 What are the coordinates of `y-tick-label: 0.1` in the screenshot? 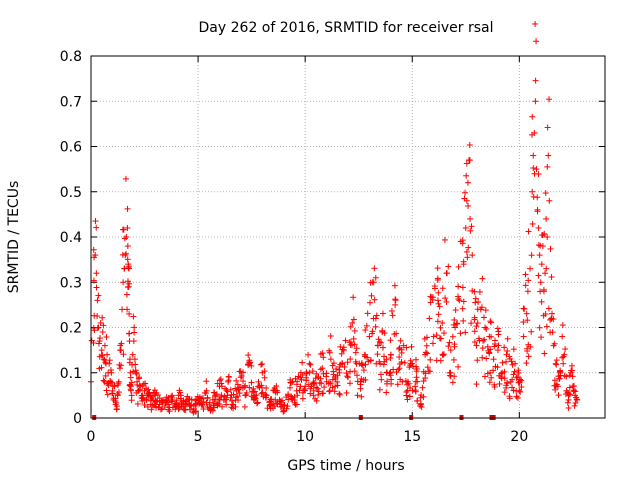 It's located at (71, 374).